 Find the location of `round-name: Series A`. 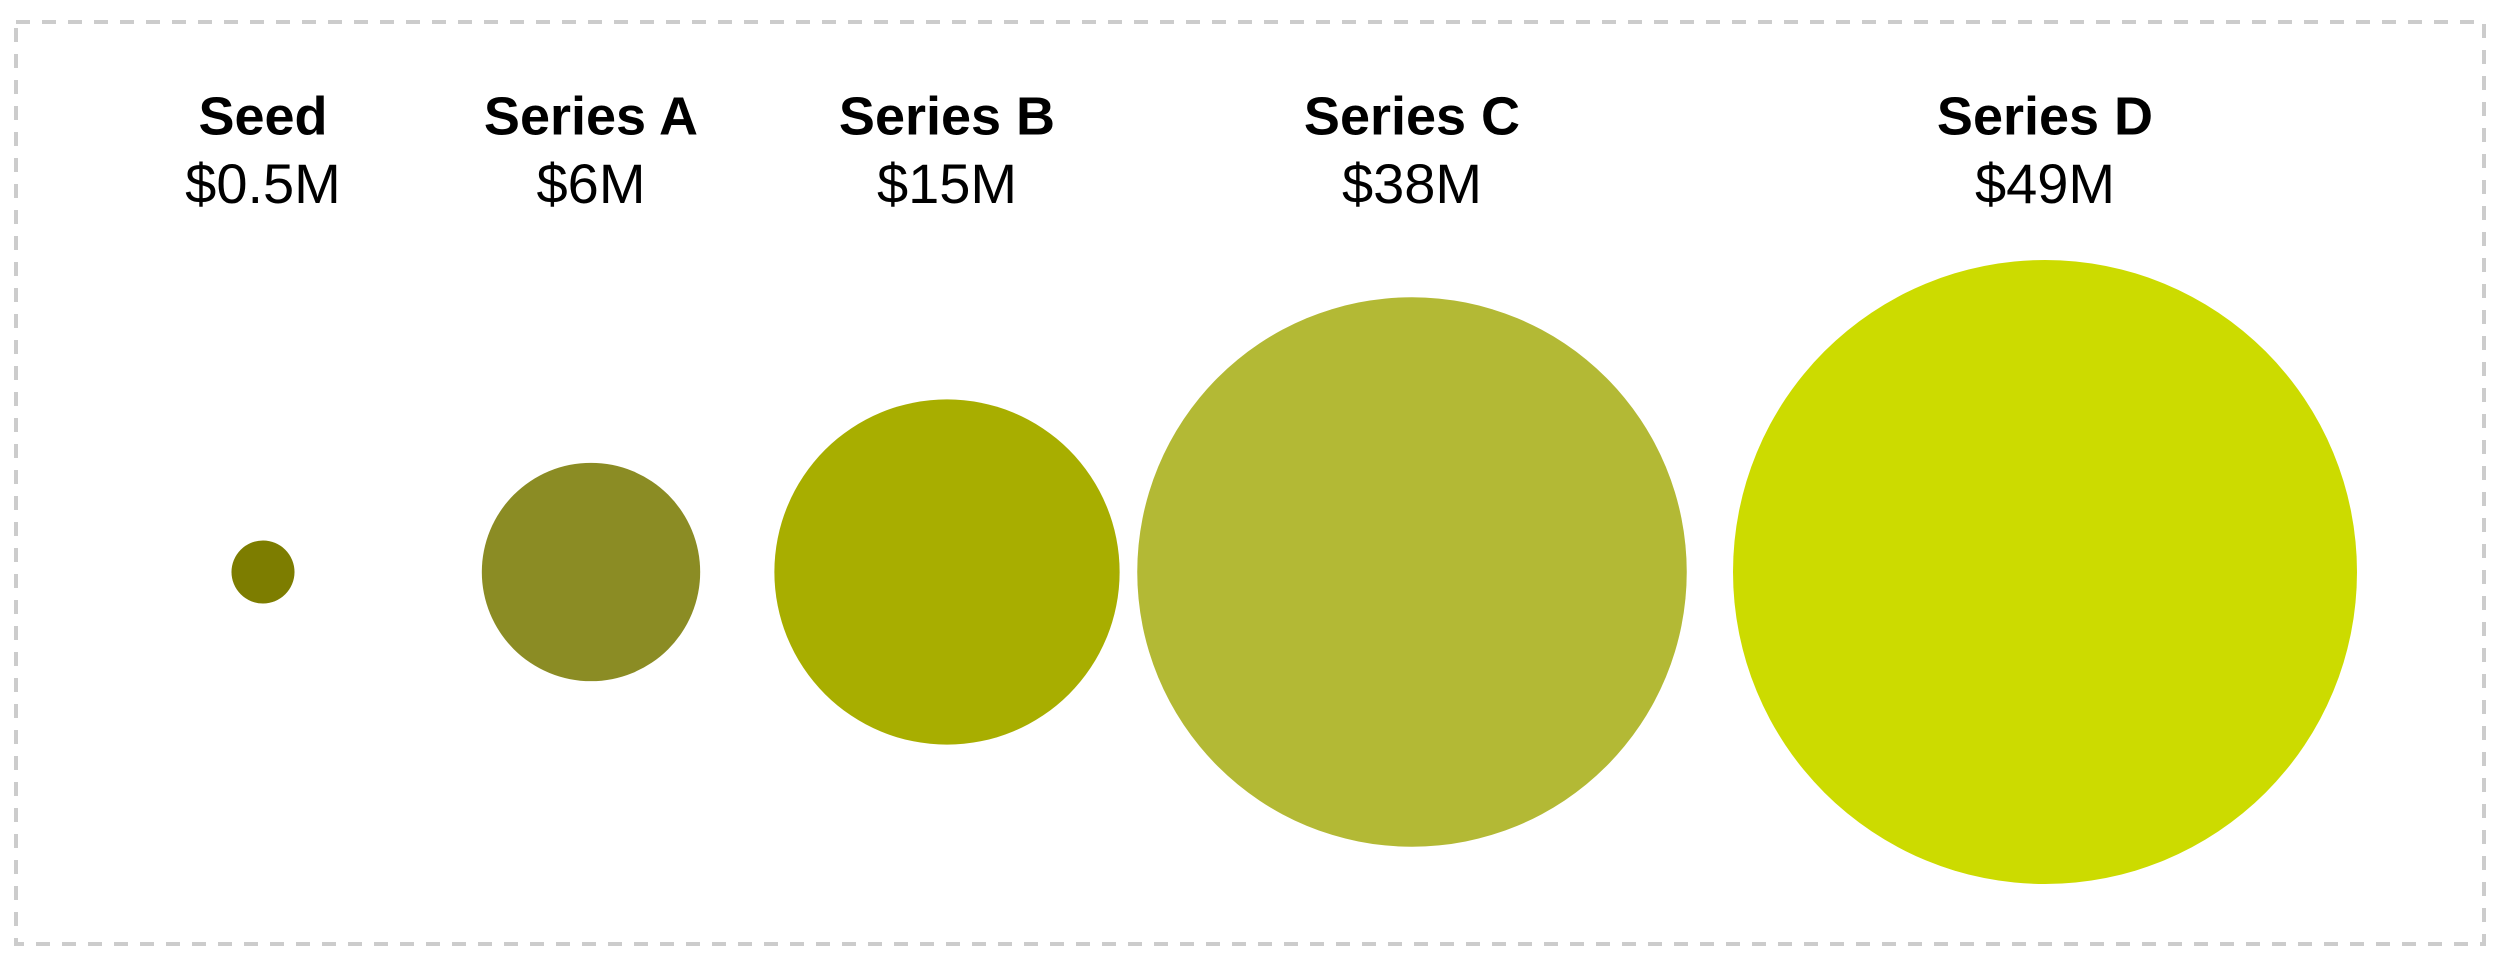

round-name: Series A is located at coordinates (591, 116).